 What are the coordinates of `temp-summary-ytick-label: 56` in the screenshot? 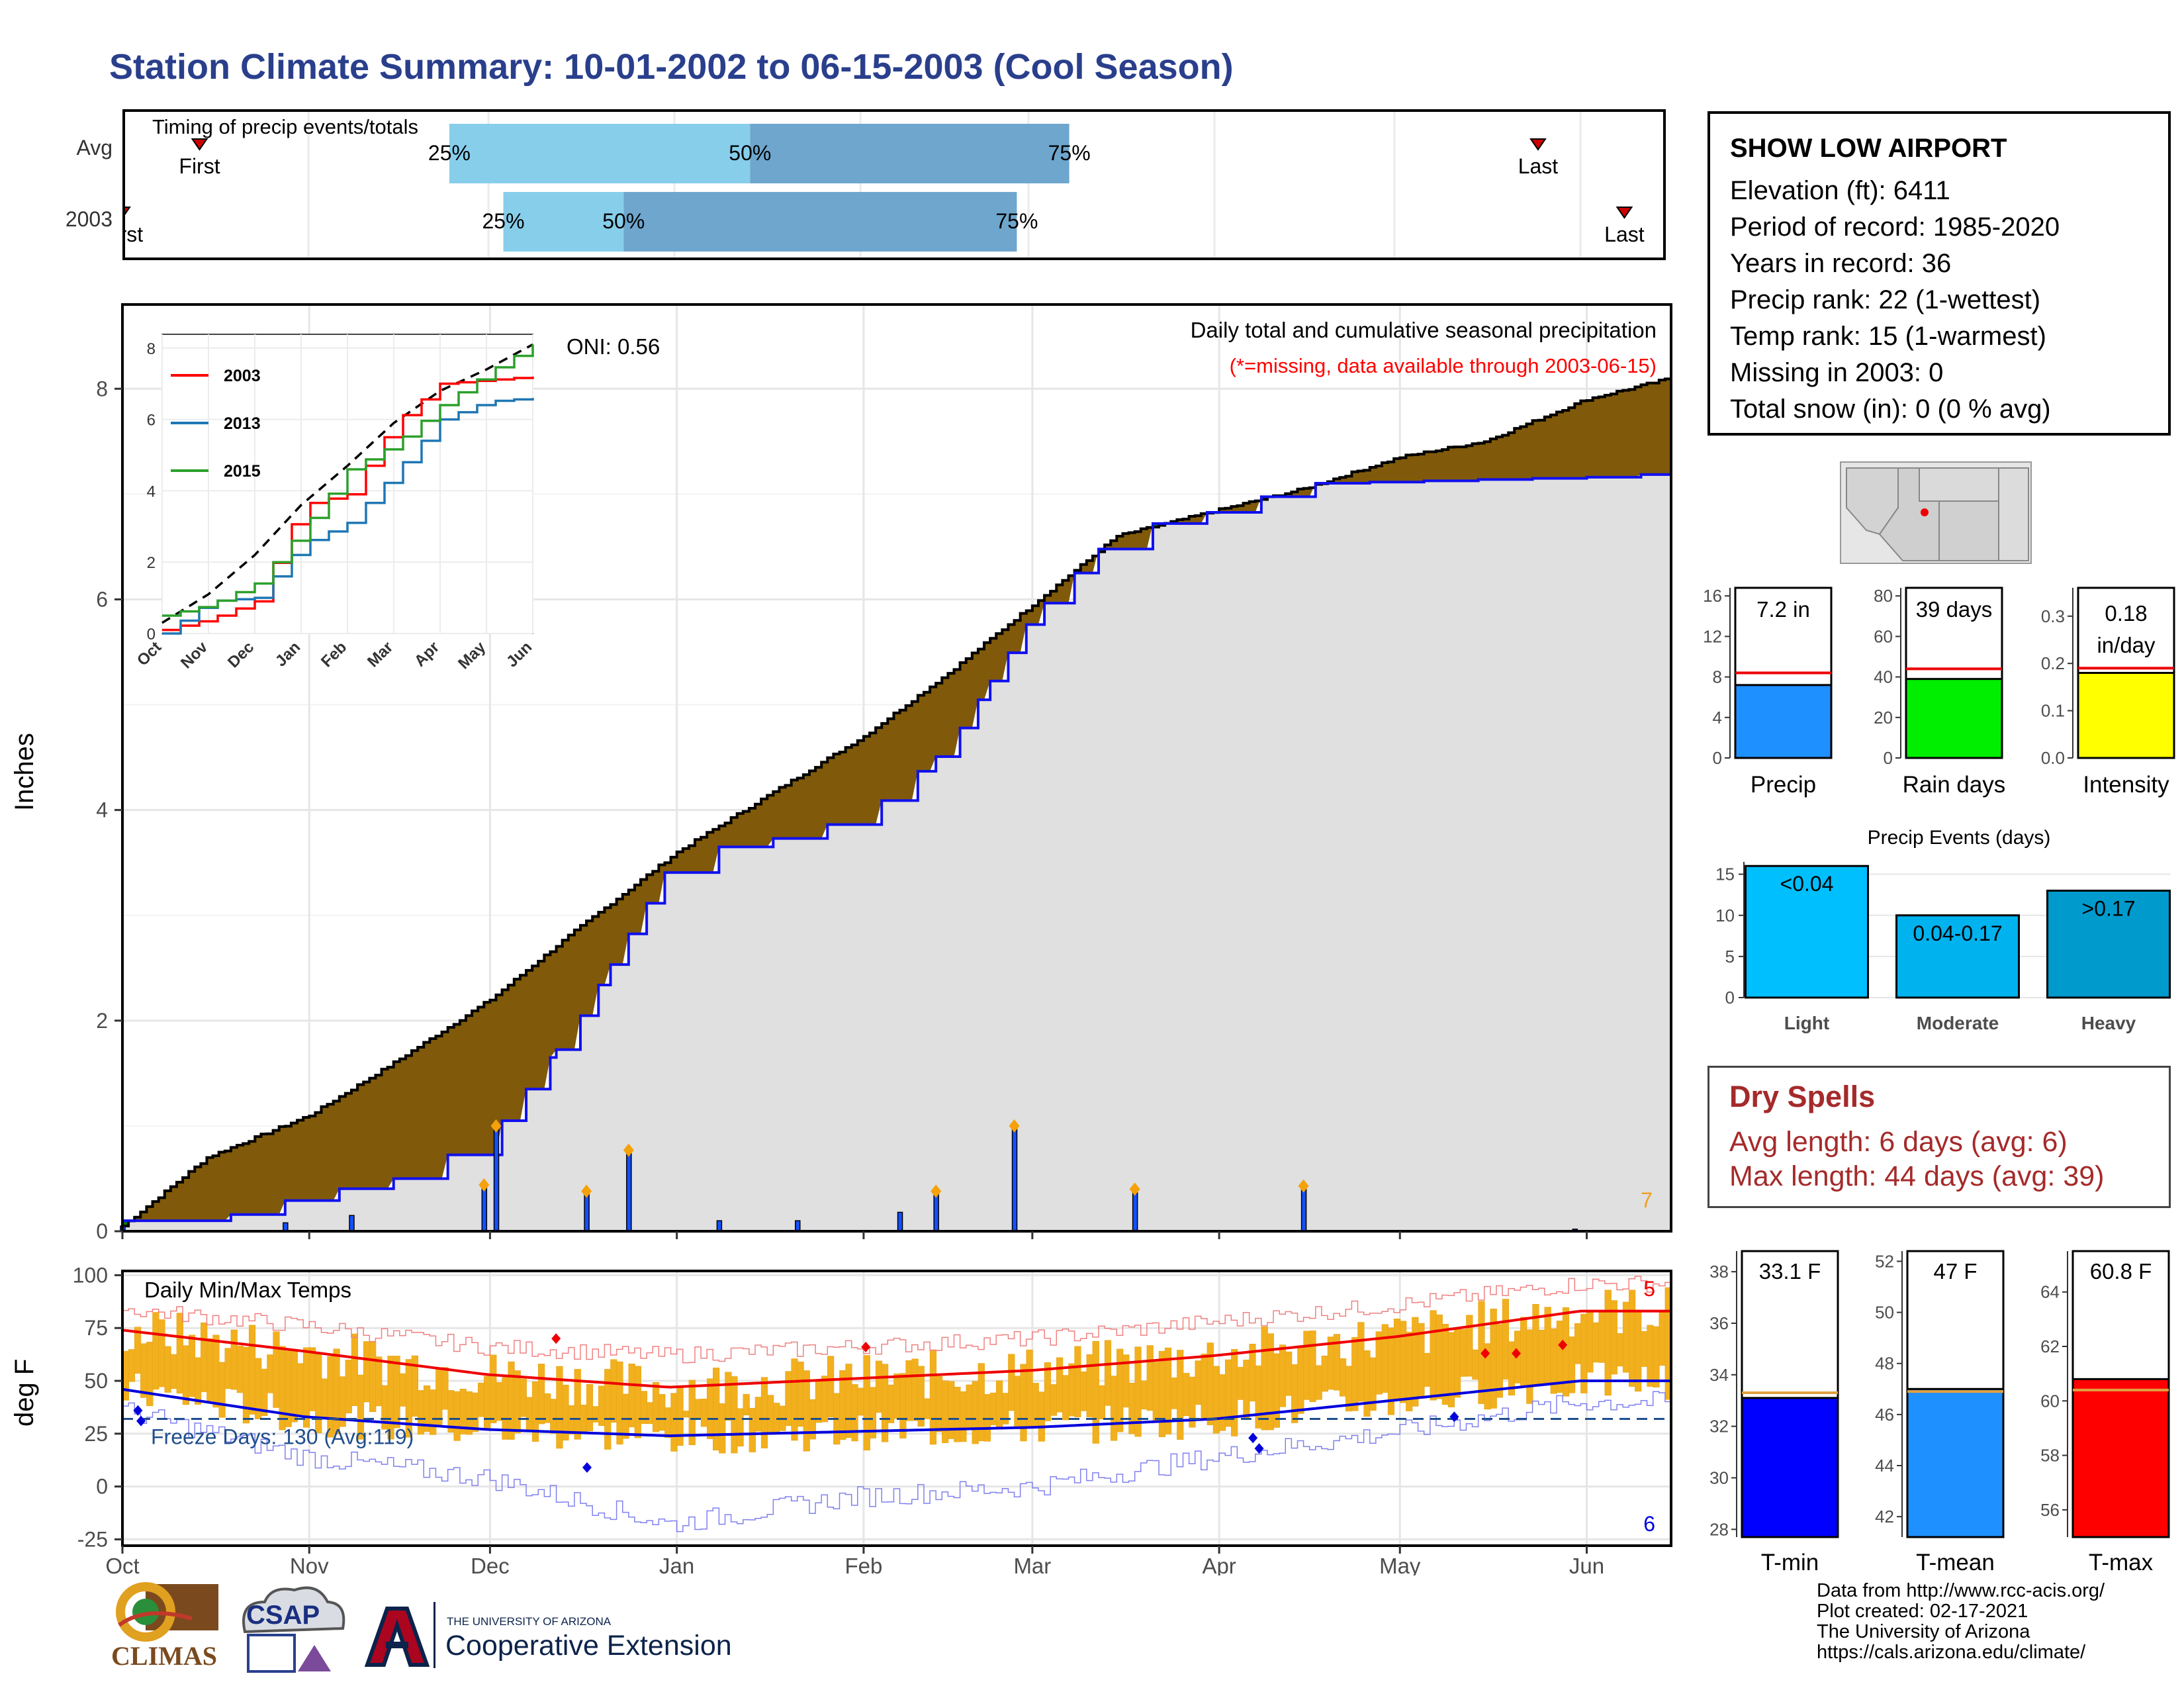 It's located at (2050, 1510).